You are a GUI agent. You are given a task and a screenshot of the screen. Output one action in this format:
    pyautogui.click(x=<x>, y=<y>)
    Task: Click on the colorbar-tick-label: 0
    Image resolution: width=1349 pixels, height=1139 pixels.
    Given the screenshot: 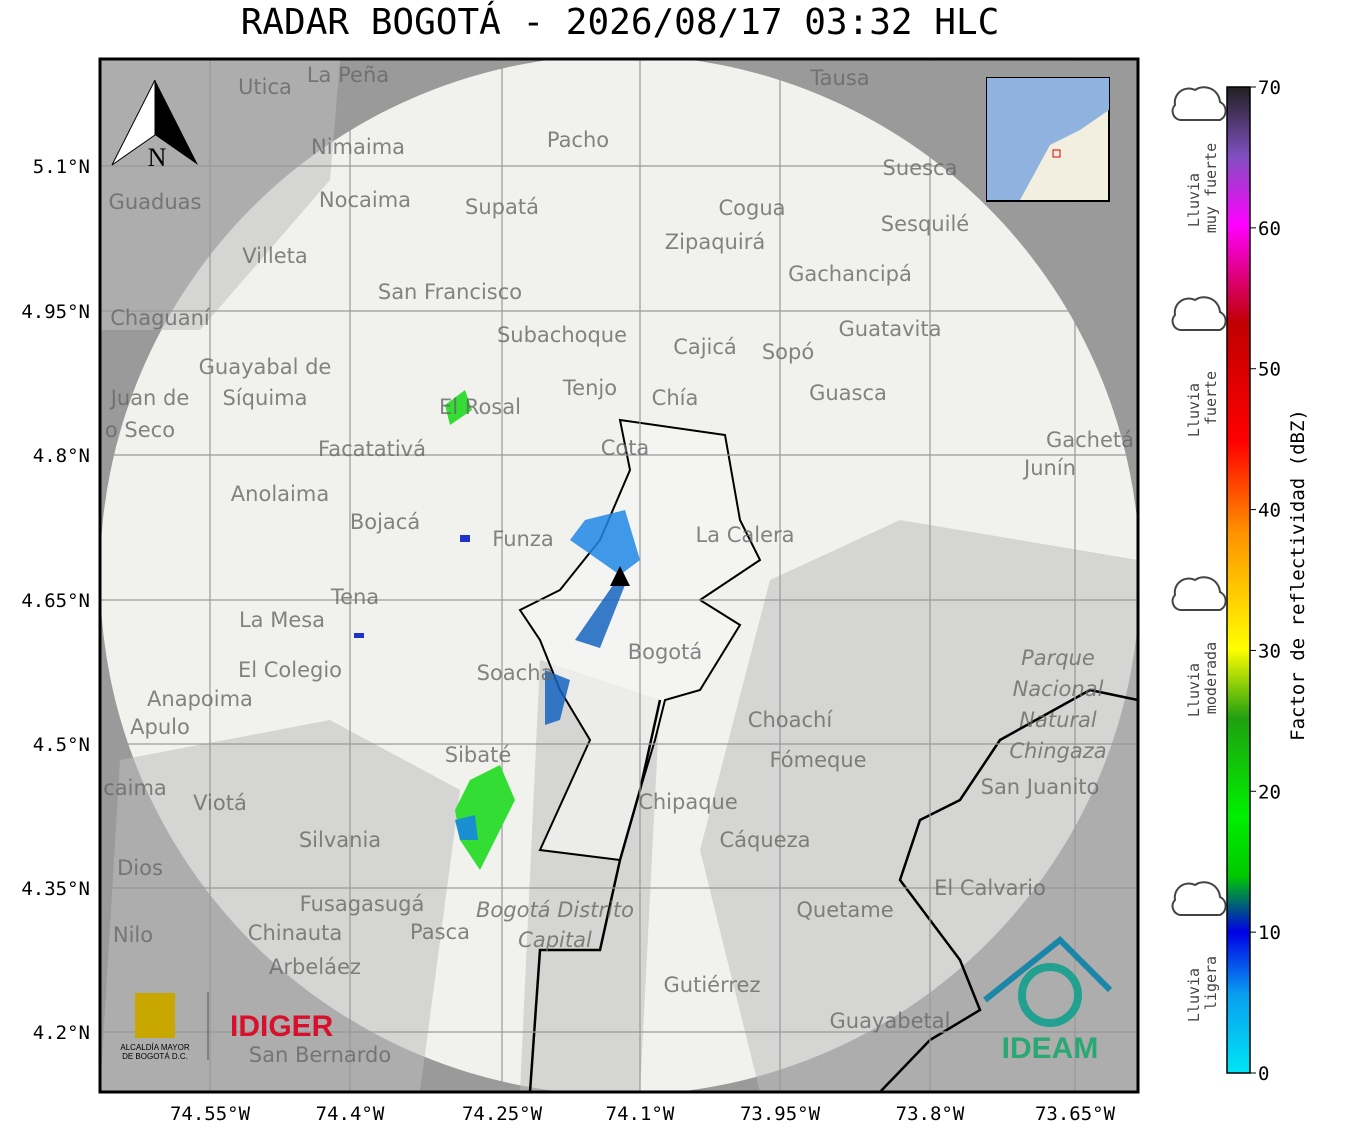 What is the action you would take?
    pyautogui.click(x=1263, y=1074)
    